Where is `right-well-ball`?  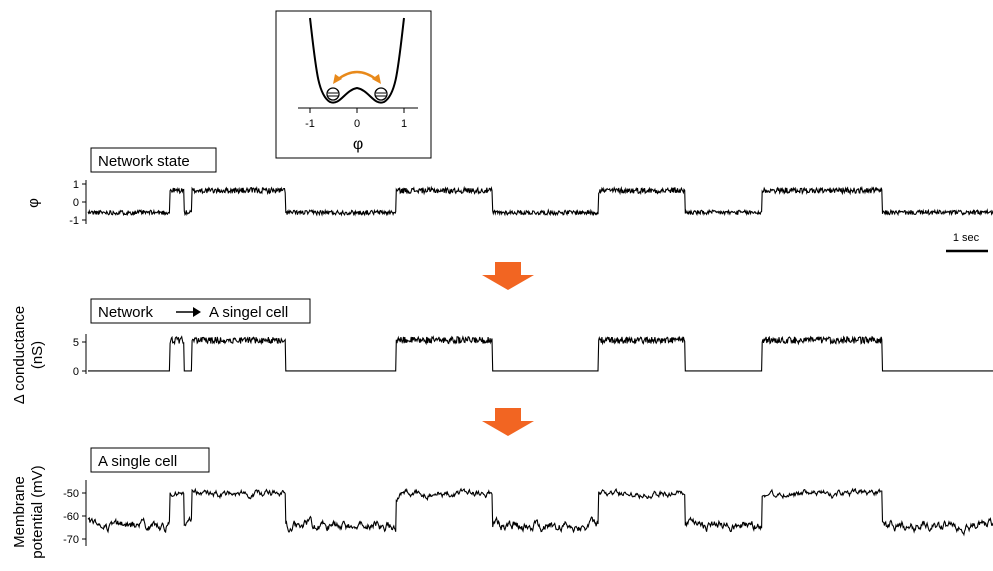
right-well-ball is located at coordinates (381, 94).